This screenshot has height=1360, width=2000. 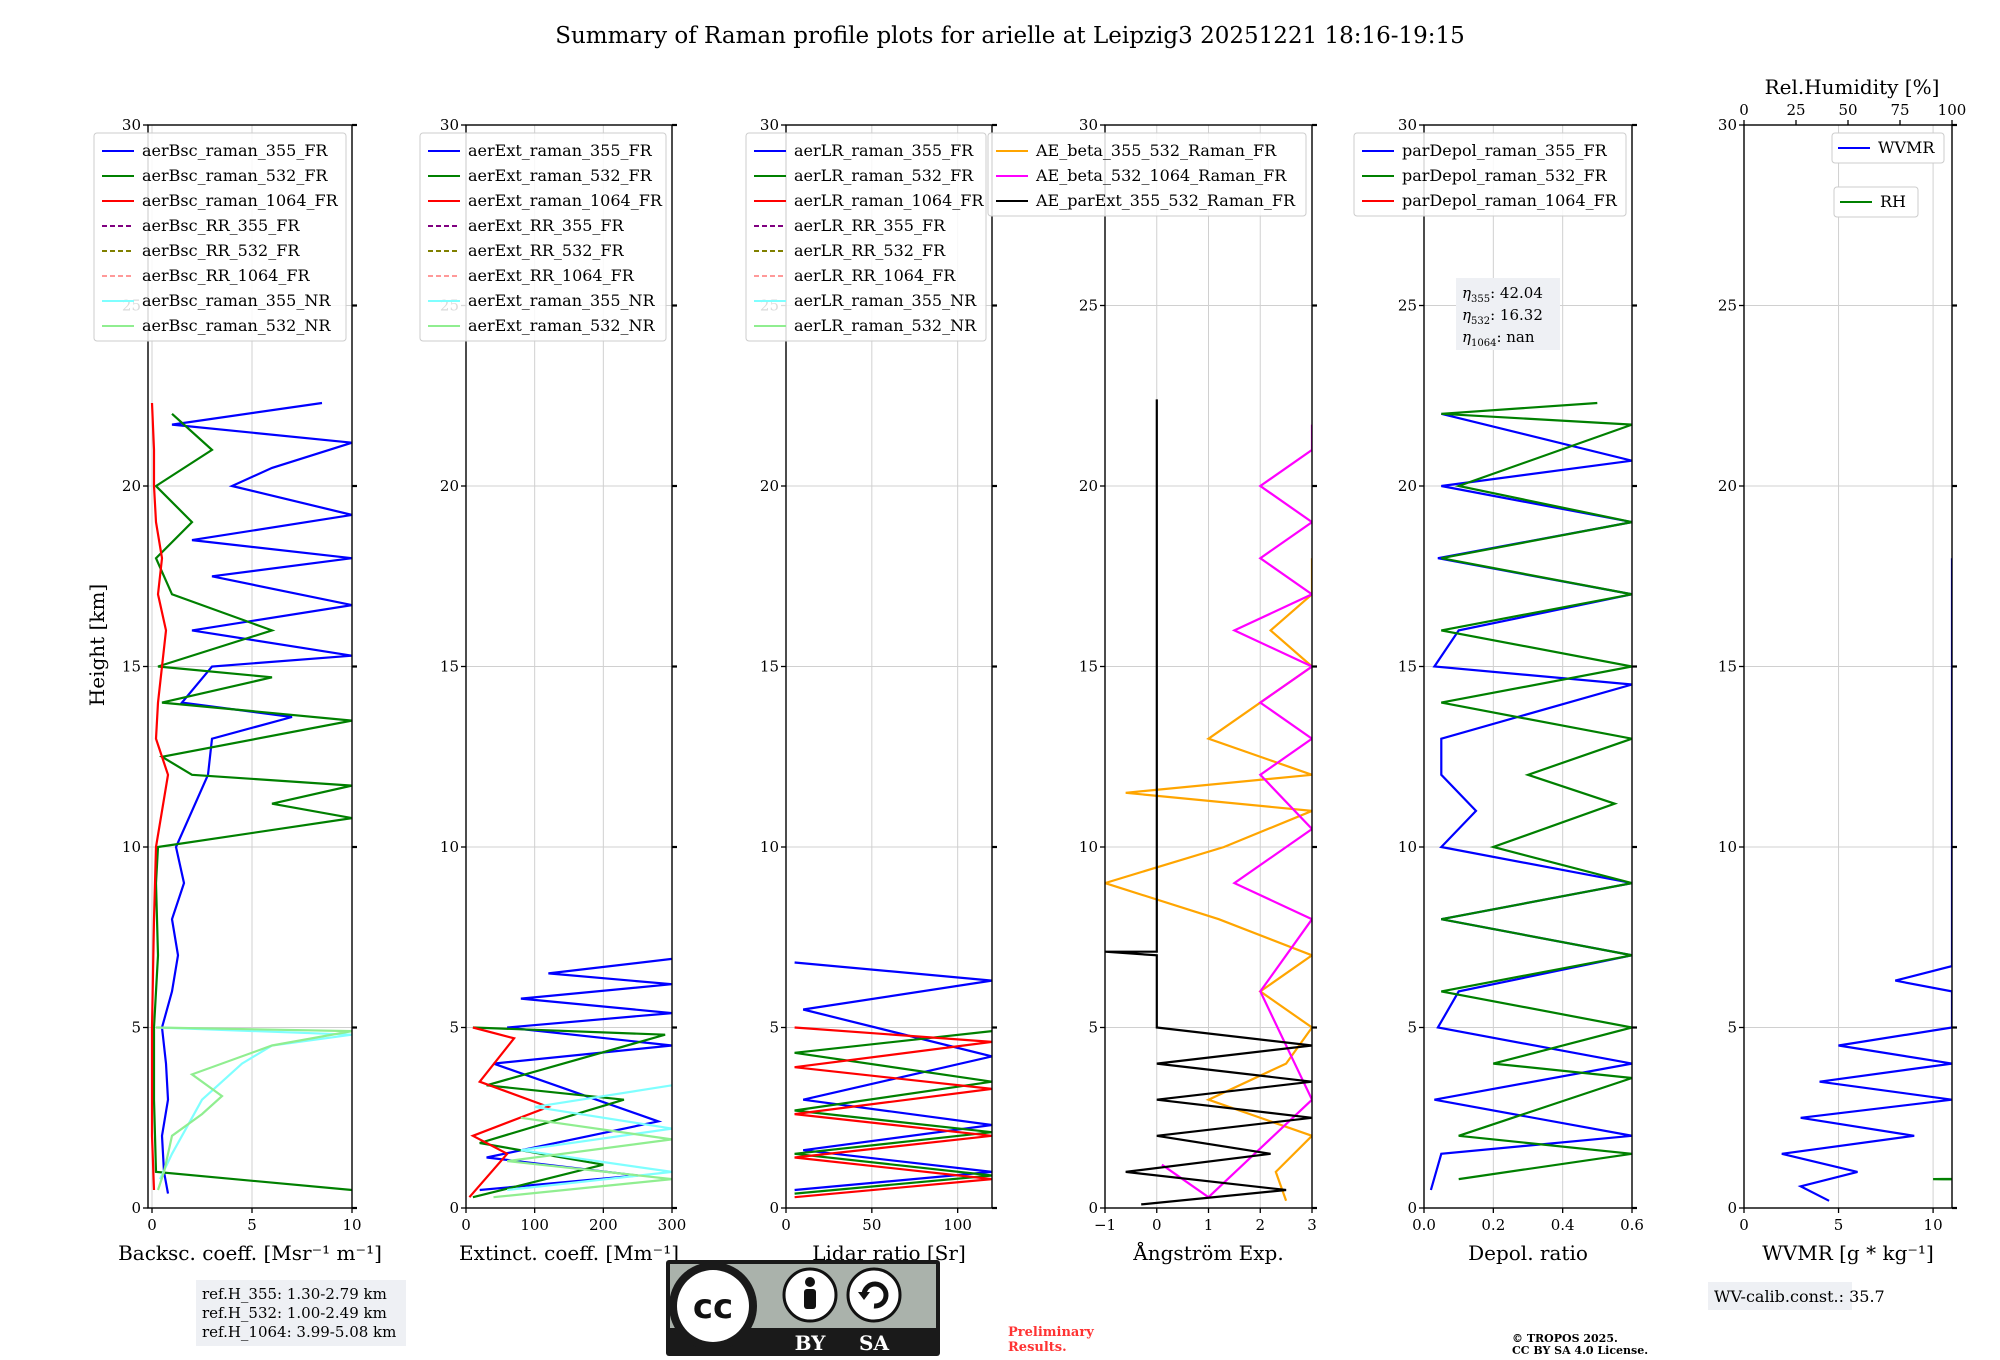 I want to click on series-aerExt_raman_1064_FR, so click(x=510, y=1112).